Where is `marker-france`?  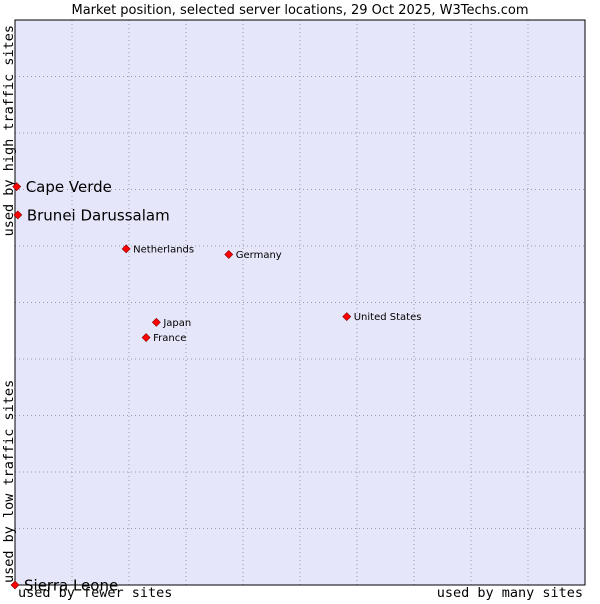 marker-france is located at coordinates (146, 337).